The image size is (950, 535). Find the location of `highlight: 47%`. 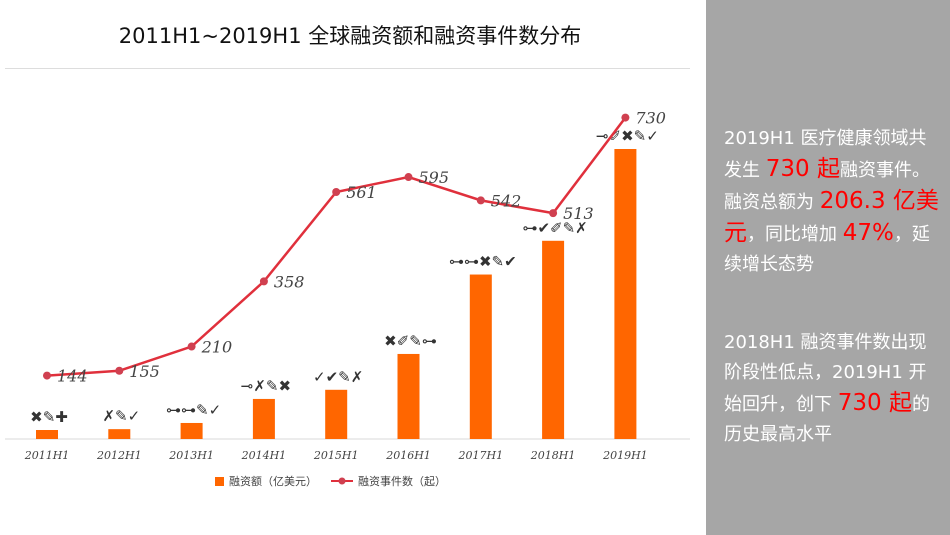

highlight: 47% is located at coordinates (868, 233).